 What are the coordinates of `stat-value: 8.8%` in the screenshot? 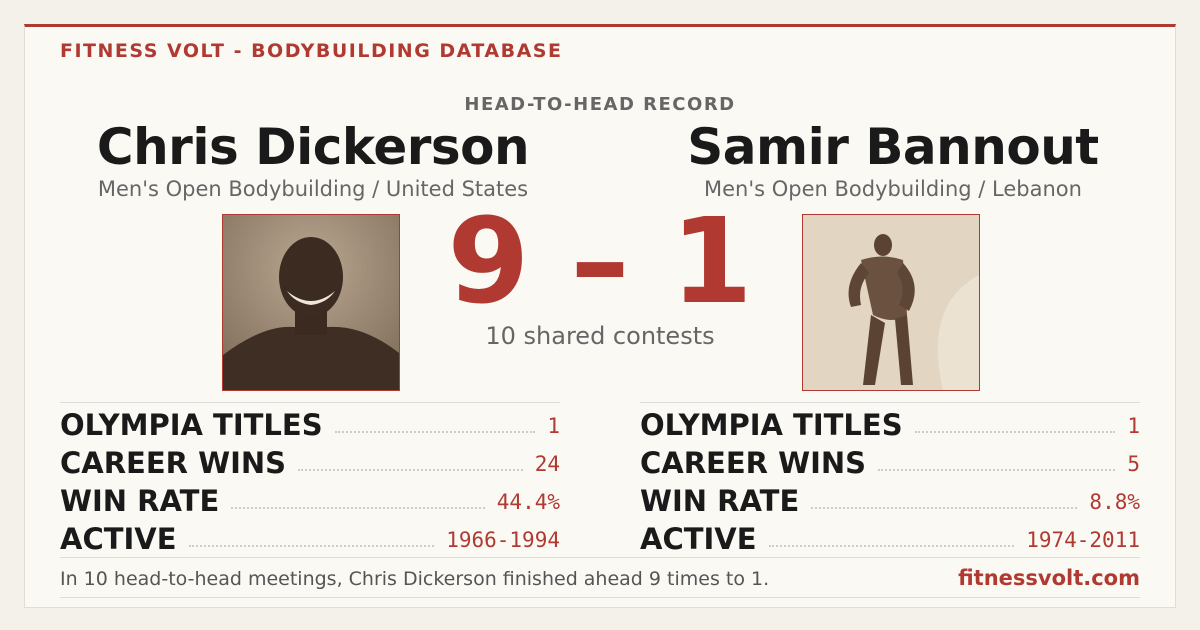 It's located at (1114, 502).